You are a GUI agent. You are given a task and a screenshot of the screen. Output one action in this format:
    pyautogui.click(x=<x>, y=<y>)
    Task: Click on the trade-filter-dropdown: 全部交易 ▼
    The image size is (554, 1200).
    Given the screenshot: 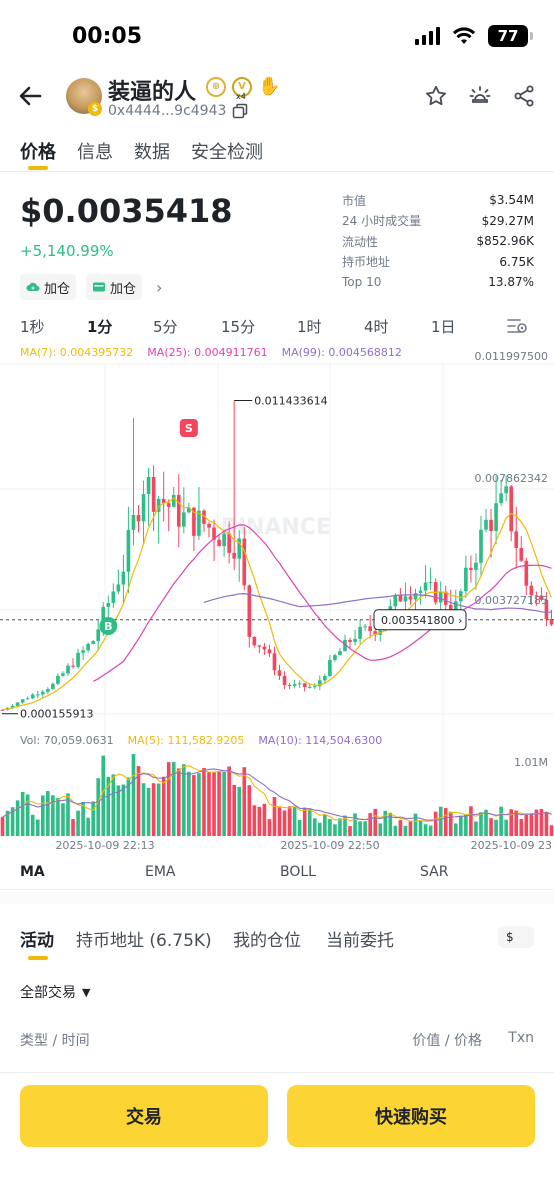 What is the action you would take?
    pyautogui.click(x=55, y=992)
    